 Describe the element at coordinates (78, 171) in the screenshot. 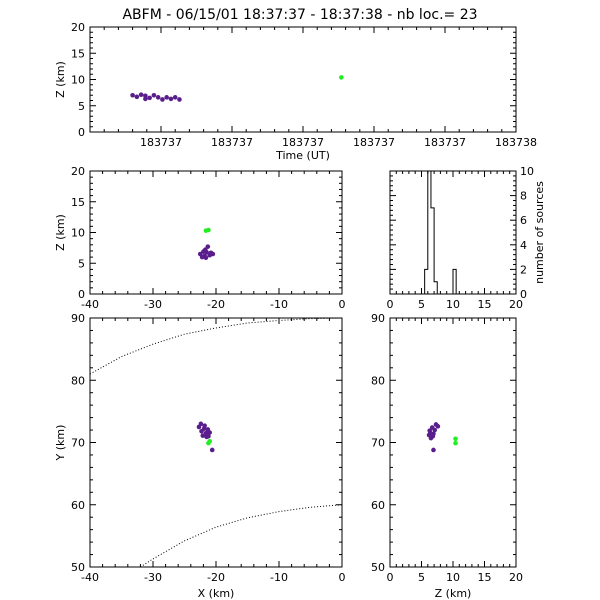

I see `xz-y-tick-label: 20` at that location.